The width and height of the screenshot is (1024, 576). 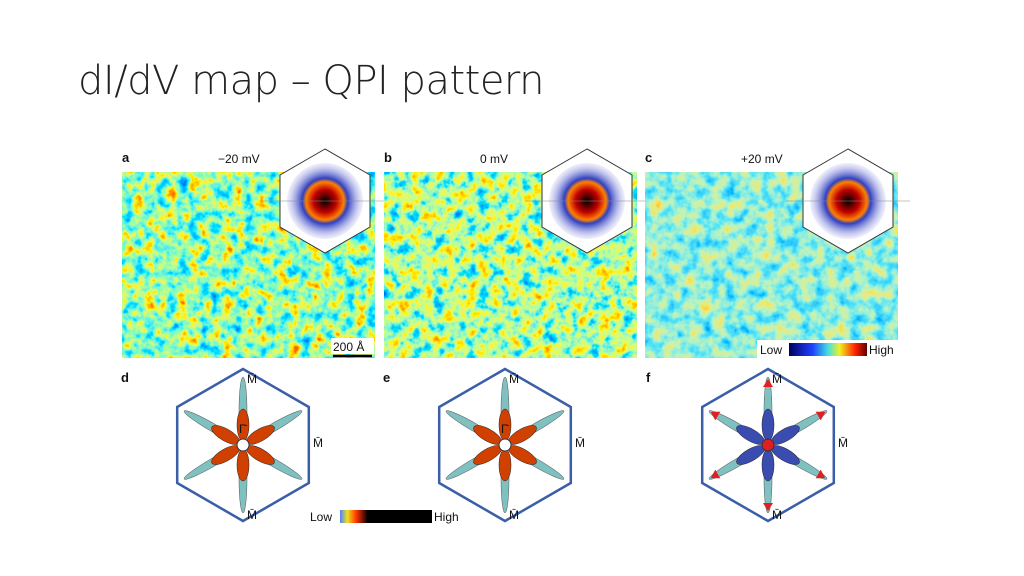 What do you see at coordinates (648, 377) in the screenshot?
I see `panel-label: f` at bounding box center [648, 377].